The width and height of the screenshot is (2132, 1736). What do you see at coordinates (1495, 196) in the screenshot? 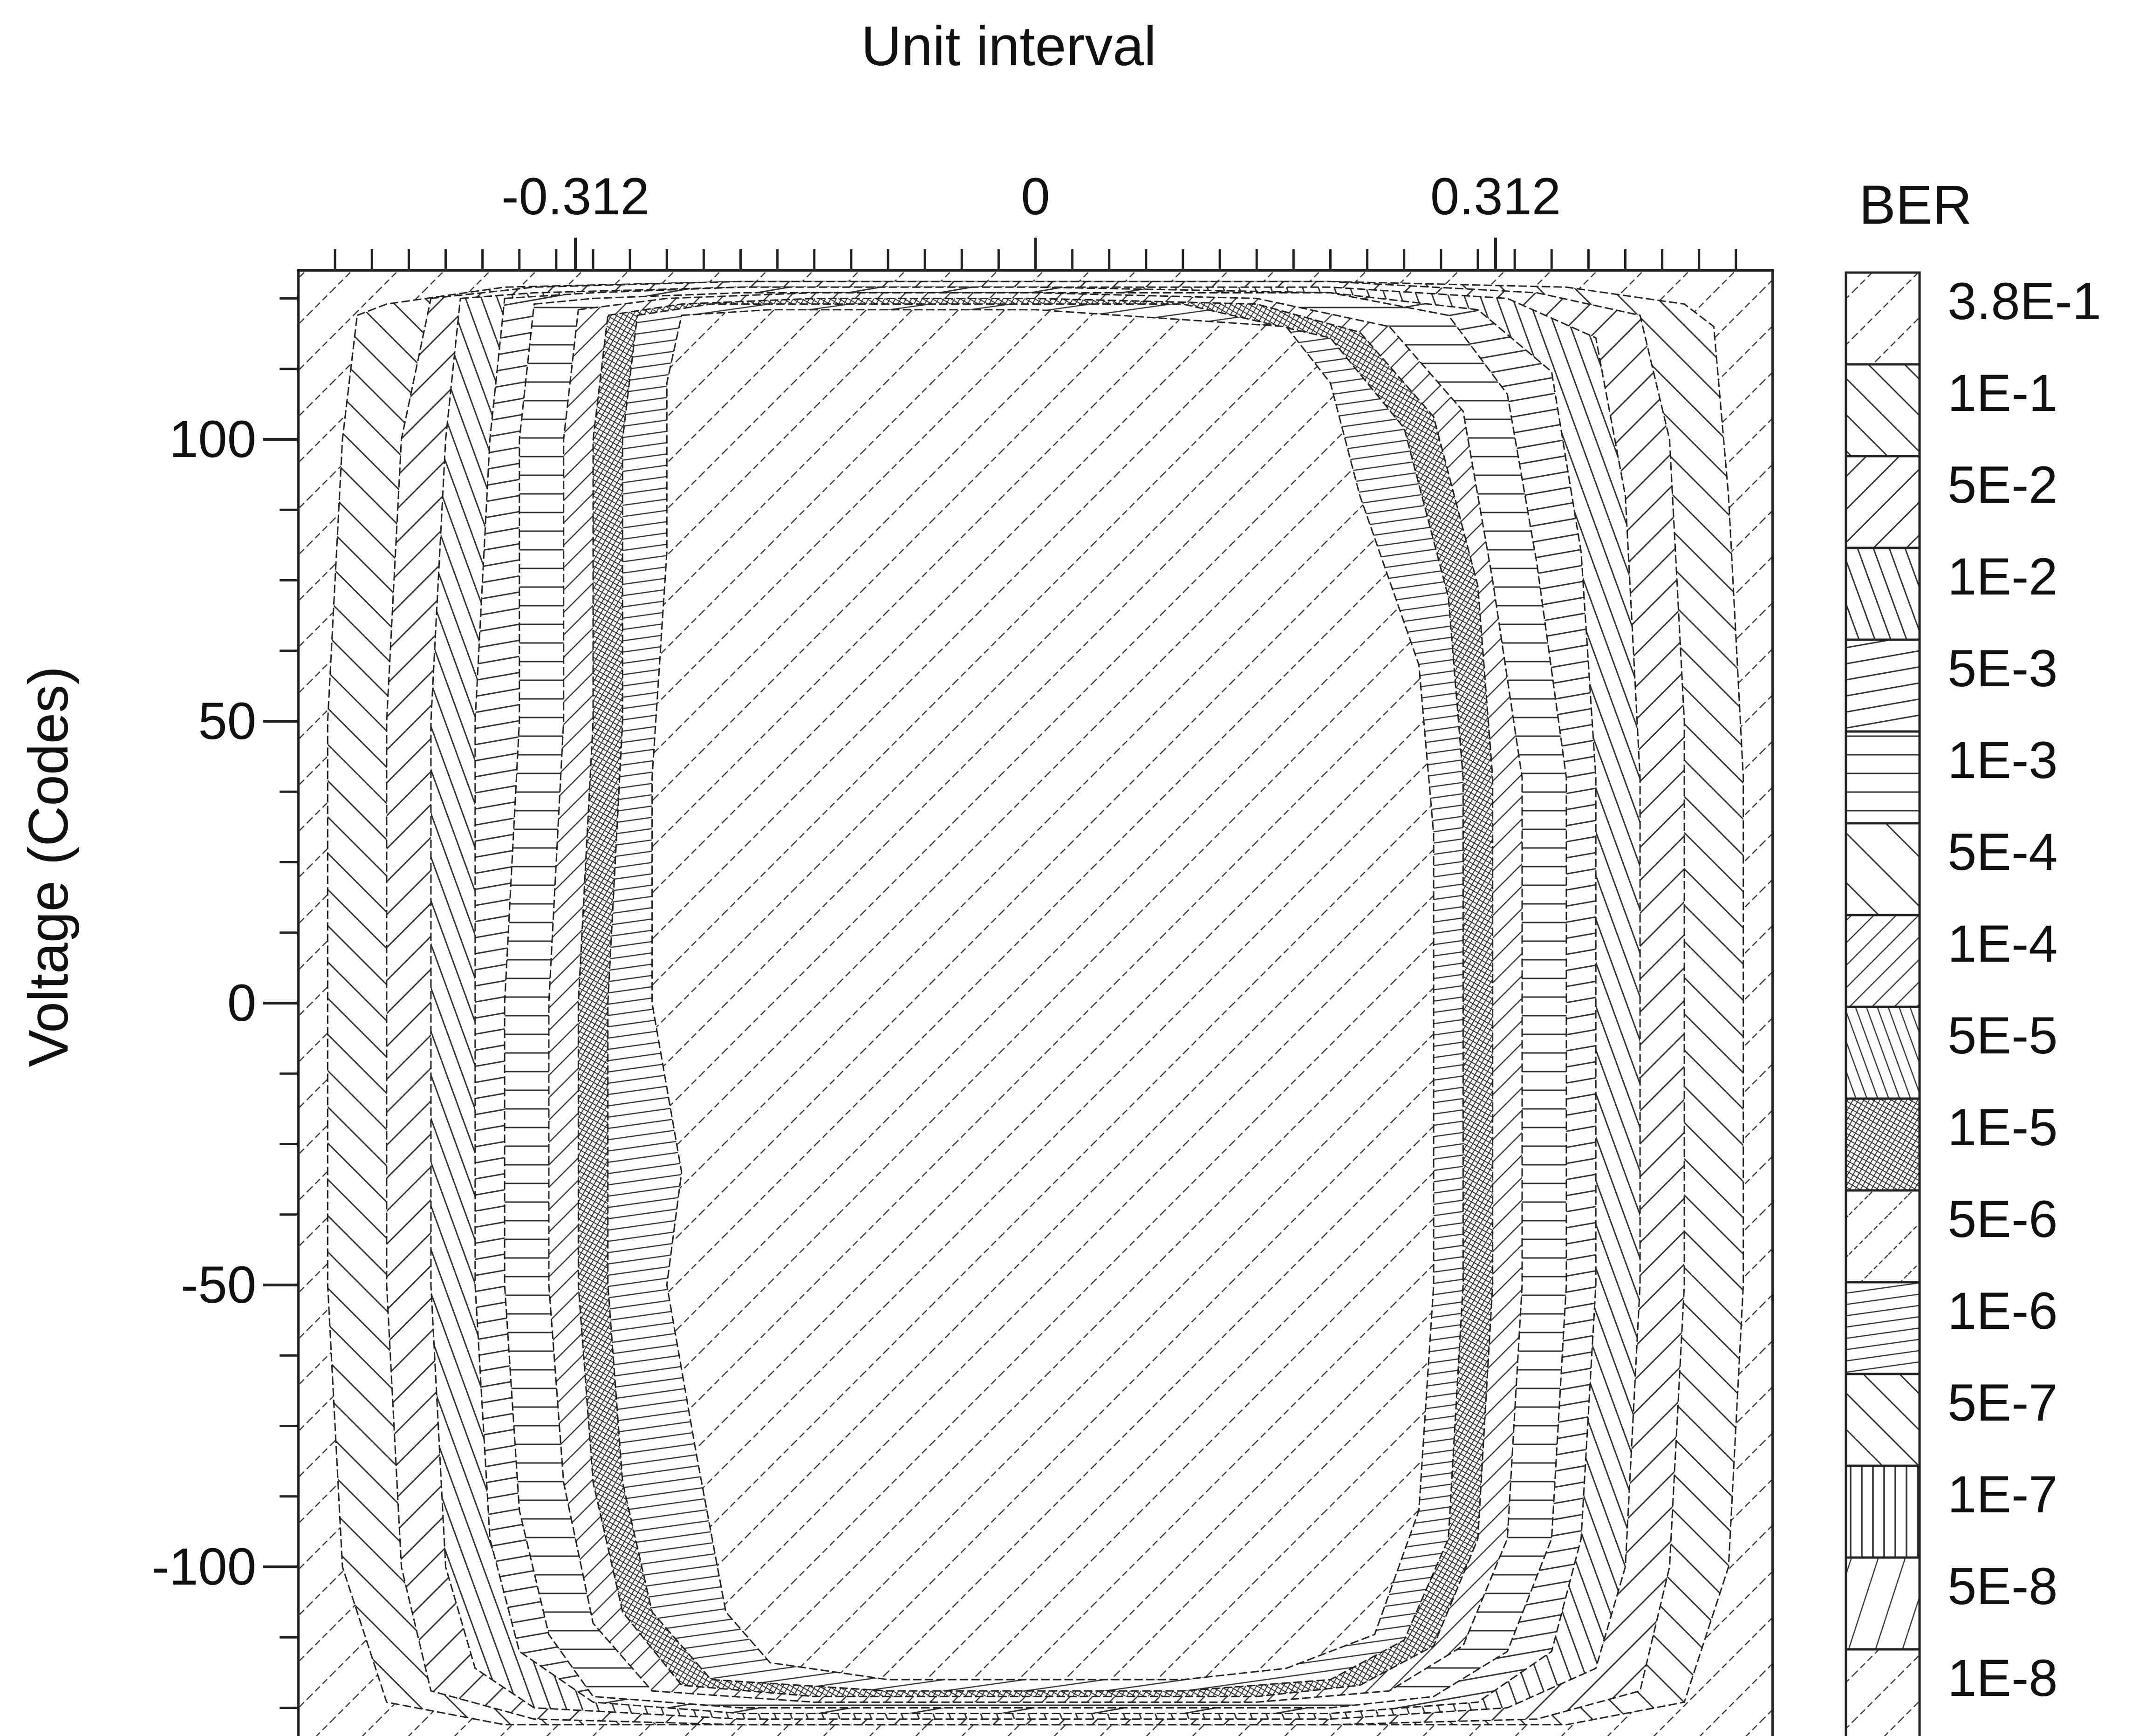
I see `x-tick-label: 0.312` at bounding box center [1495, 196].